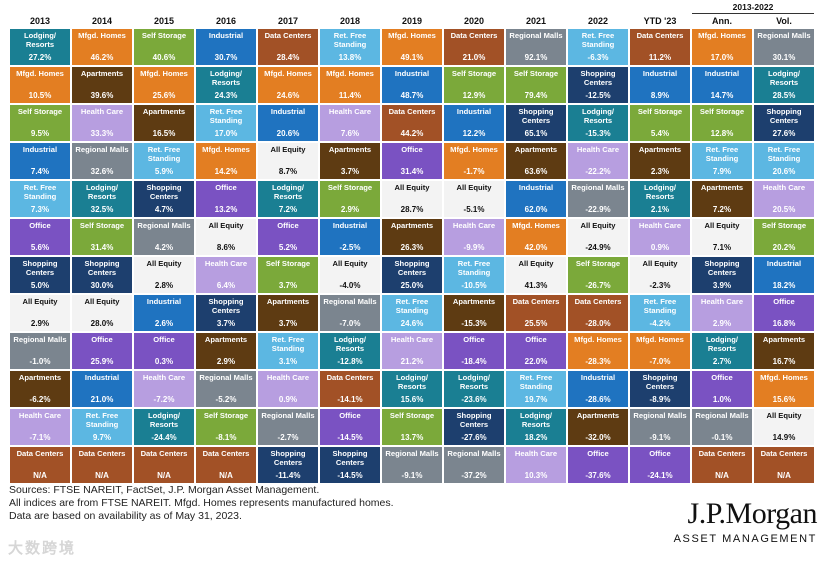  Describe the element at coordinates (288, 161) in the screenshot. I see `table-cell: All Equity 8.7%` at that location.